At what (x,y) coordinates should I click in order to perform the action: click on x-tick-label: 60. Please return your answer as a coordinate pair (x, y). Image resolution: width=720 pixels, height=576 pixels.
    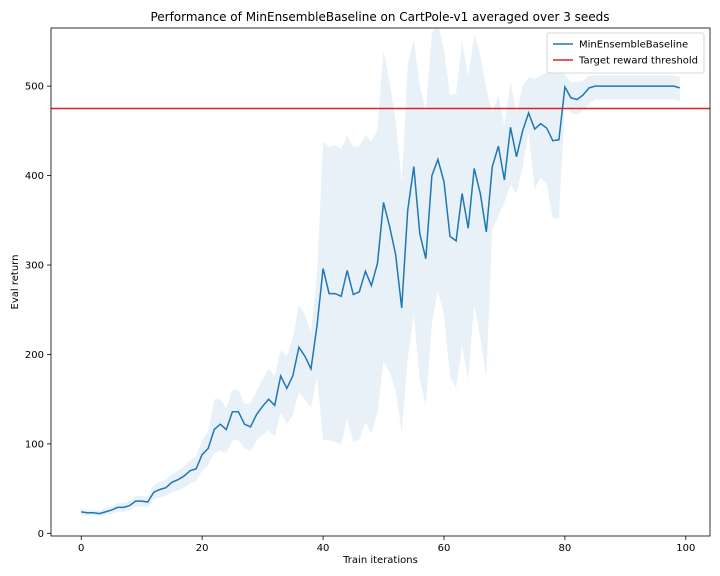
    Looking at the image, I should click on (444, 548).